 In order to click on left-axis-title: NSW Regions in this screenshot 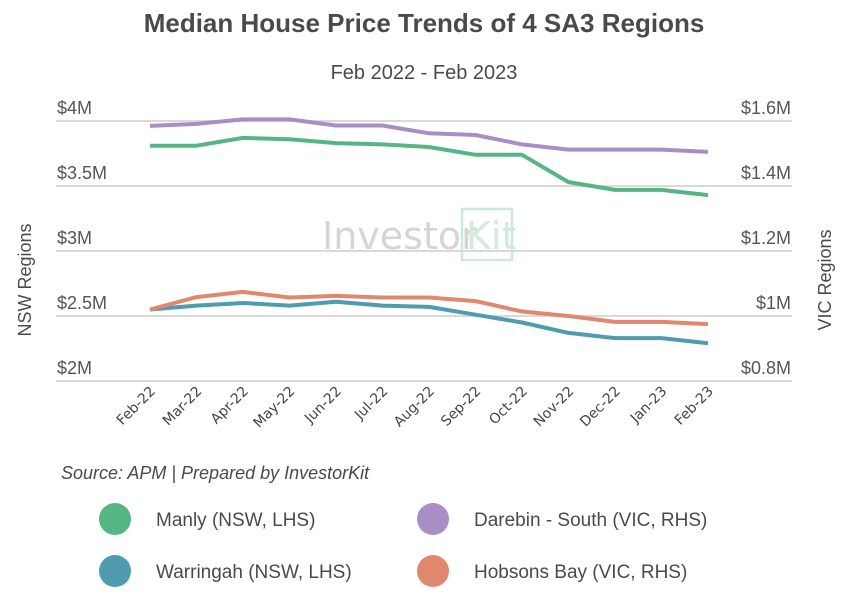, I will do `click(25, 279)`.